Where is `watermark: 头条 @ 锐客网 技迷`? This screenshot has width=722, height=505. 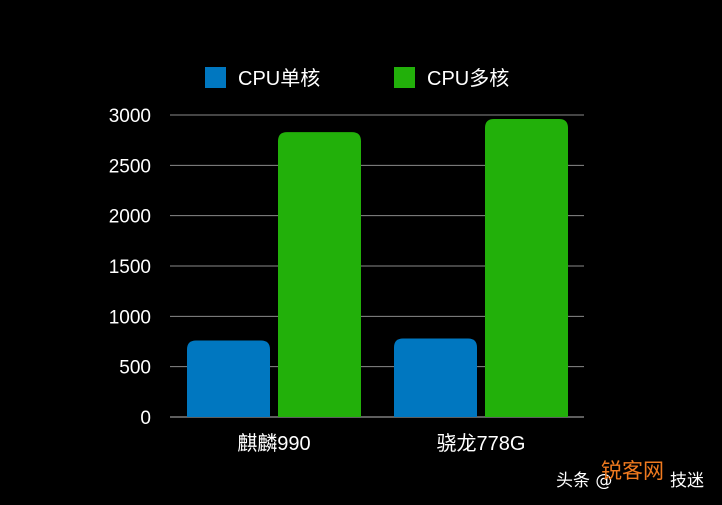 watermark: 头条 @ 锐客网 技迷 is located at coordinates (630, 475).